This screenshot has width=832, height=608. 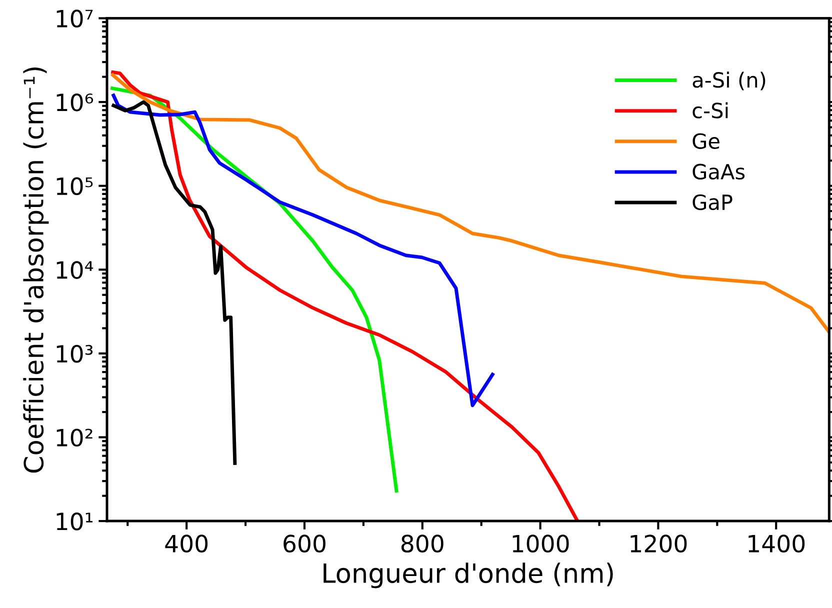 I want to click on y-tick-label: 10⁴, so click(x=75, y=270).